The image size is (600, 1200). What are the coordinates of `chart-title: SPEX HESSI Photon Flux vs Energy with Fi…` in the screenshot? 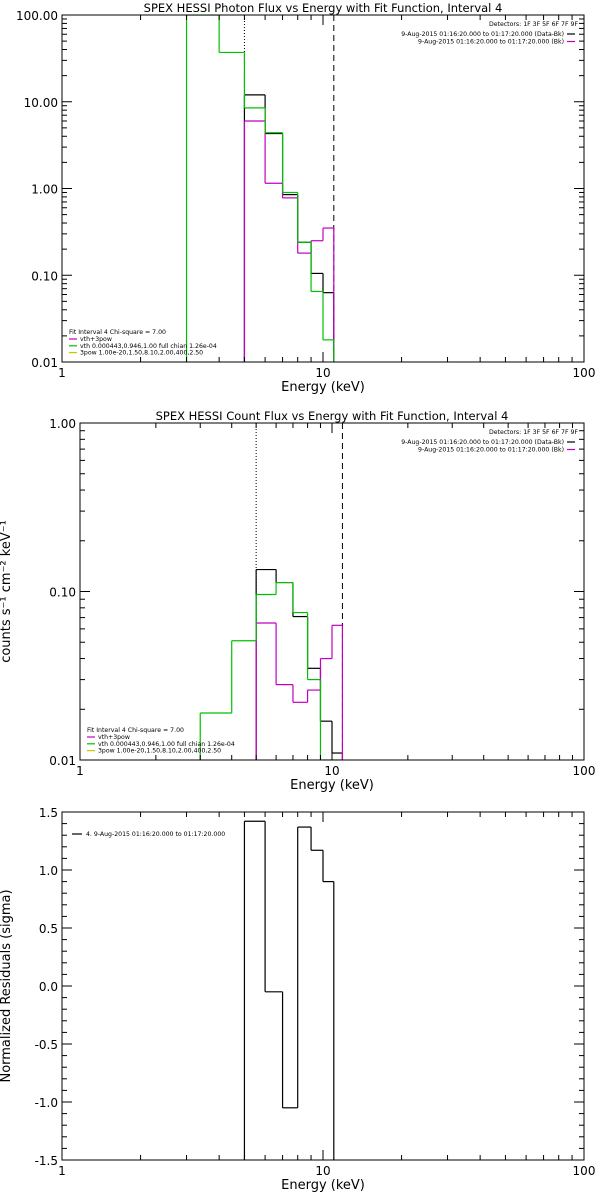 It's located at (323, 8).